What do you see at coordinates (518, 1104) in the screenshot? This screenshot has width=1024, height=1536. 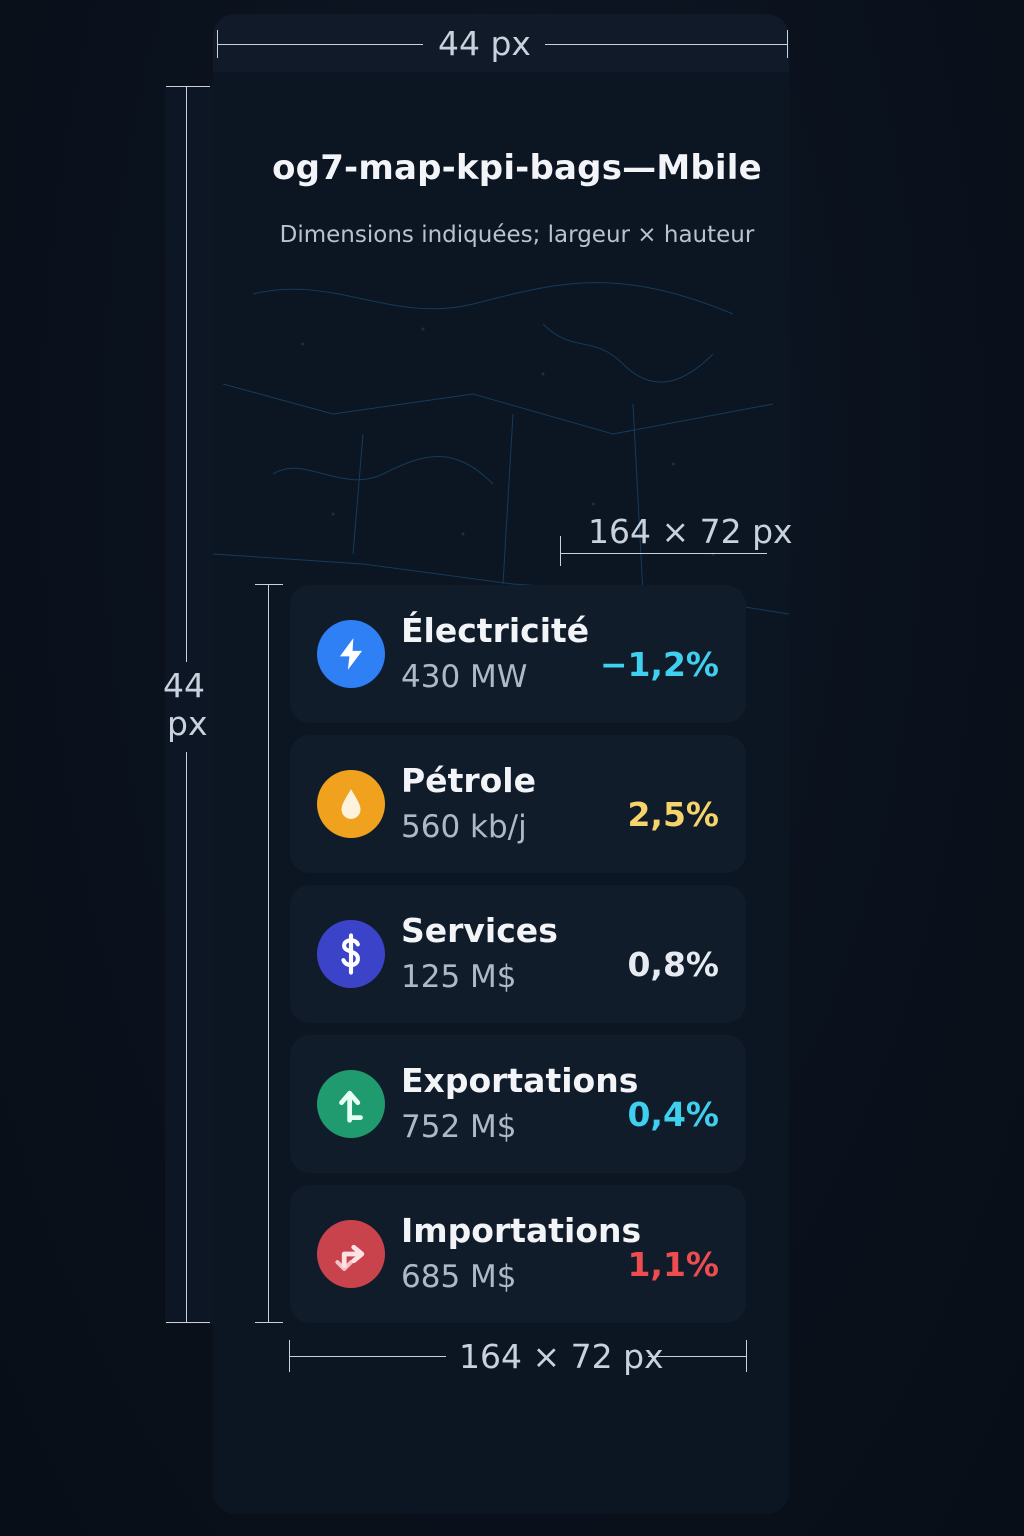 I see `kpi-card-exportations: Exportations 752 M$ 0,4%` at bounding box center [518, 1104].